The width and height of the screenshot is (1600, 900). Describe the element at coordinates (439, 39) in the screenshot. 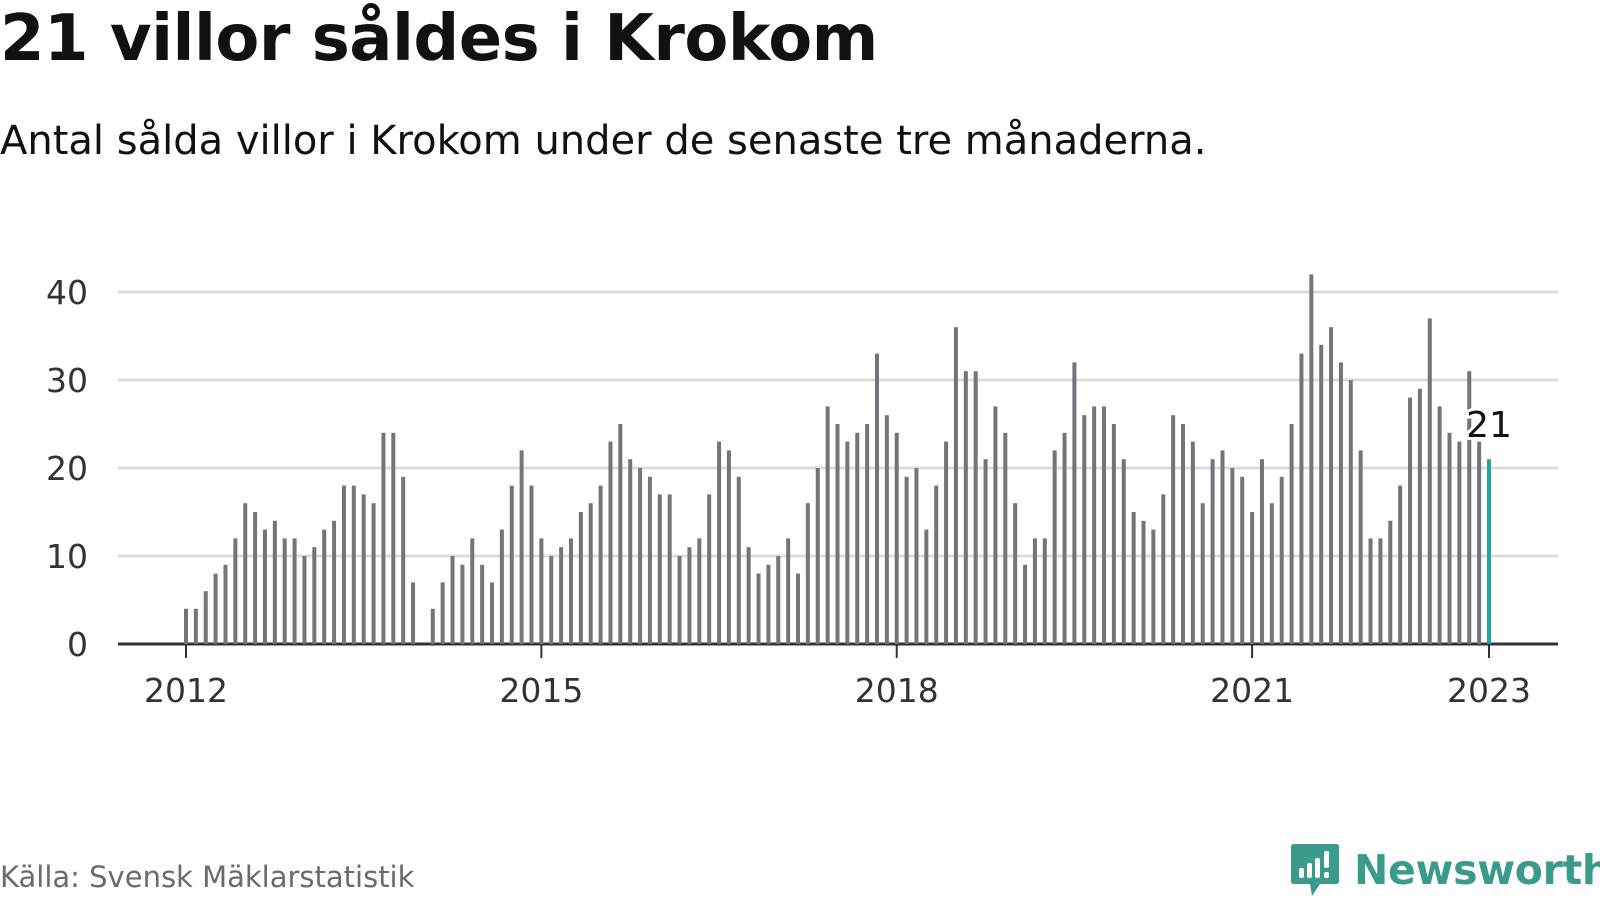

I see `chart-title: 21 villor såldes i Krokom` at that location.